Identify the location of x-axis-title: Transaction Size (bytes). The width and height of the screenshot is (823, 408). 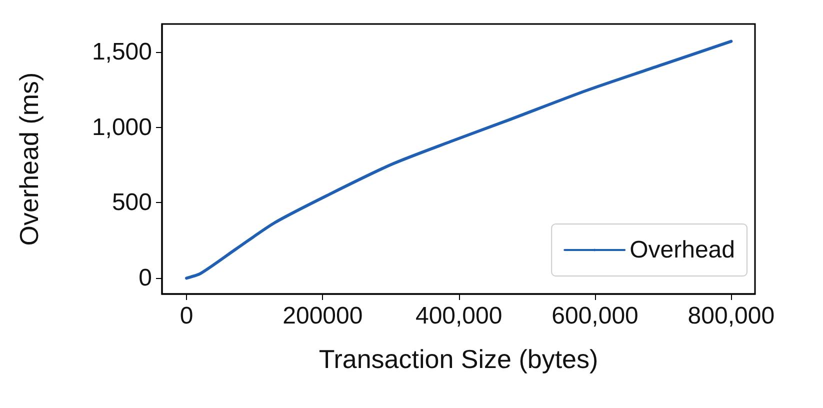
(458, 359).